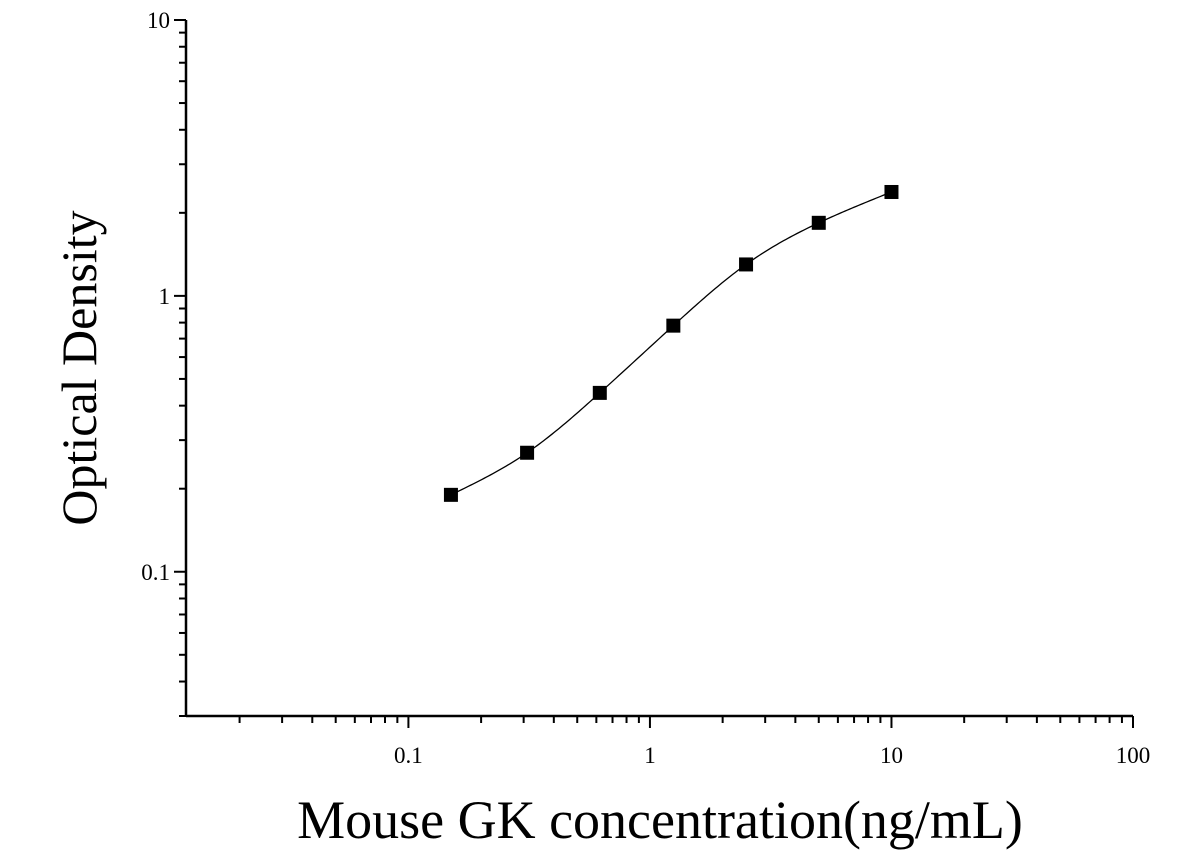  What do you see at coordinates (79, 367) in the screenshot?
I see `y-axis-title: Optical Density` at bounding box center [79, 367].